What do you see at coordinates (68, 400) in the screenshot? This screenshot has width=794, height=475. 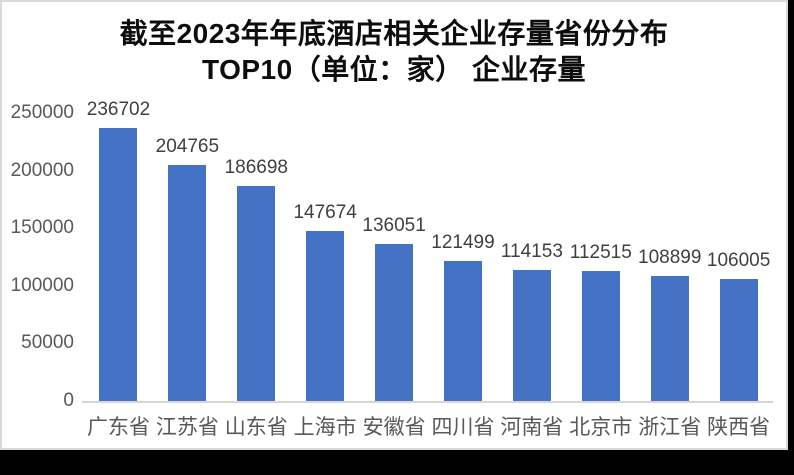 I see `y-axis-tick-label: 0` at bounding box center [68, 400].